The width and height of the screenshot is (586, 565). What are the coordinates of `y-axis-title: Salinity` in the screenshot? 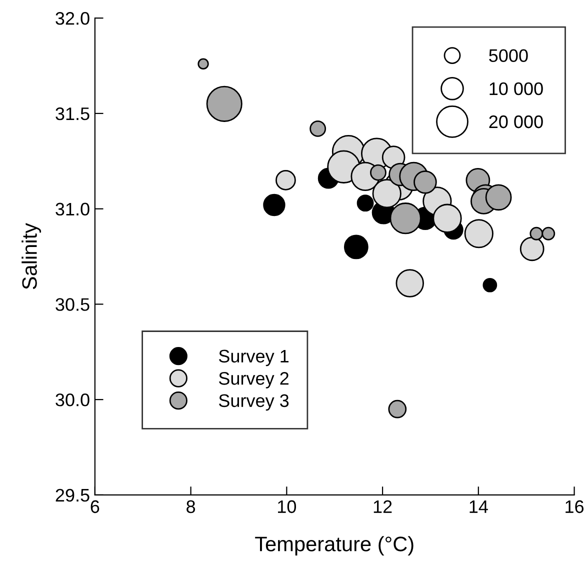 It's located at (32, 256).